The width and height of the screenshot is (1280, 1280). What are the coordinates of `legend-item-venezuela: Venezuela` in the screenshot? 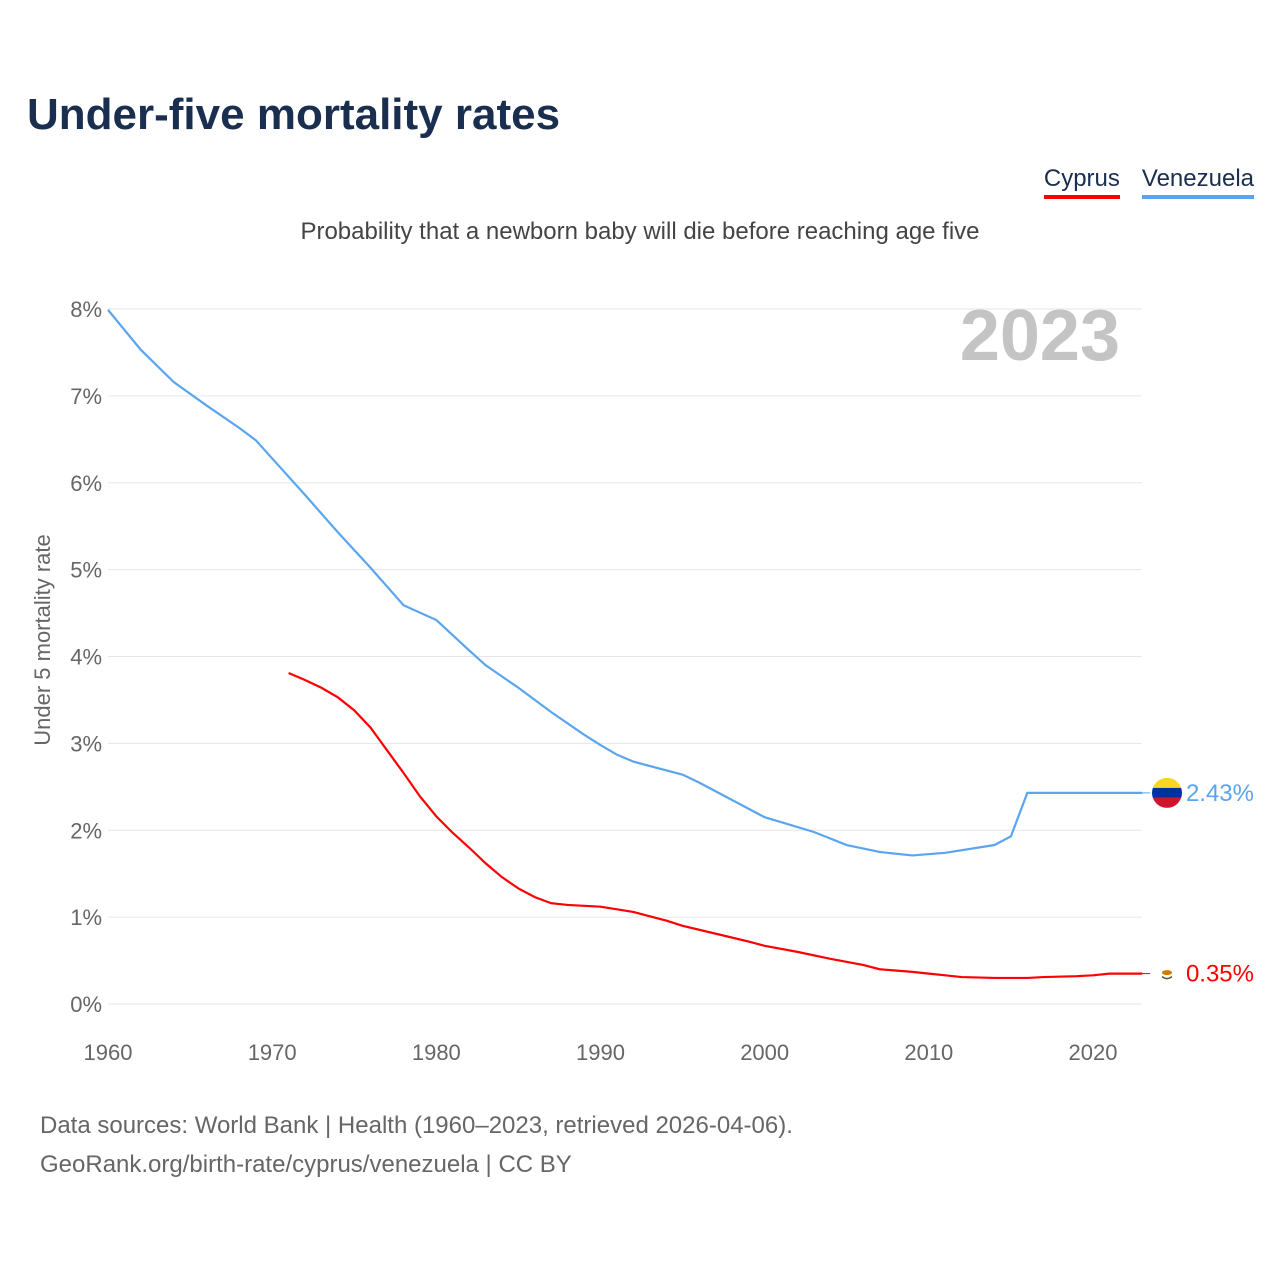 It's located at (1197, 182).